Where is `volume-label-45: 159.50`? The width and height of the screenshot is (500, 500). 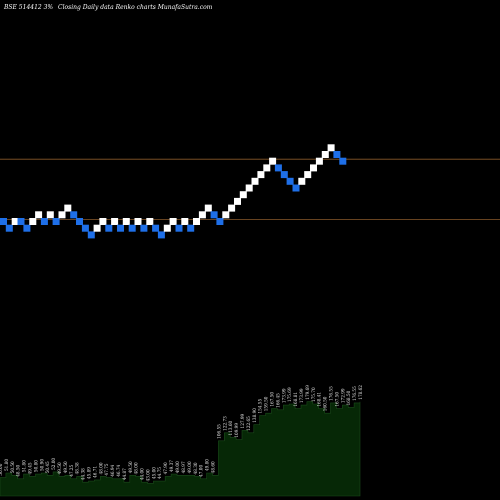 volume-label-45: 159.50 is located at coordinates (266, 403).